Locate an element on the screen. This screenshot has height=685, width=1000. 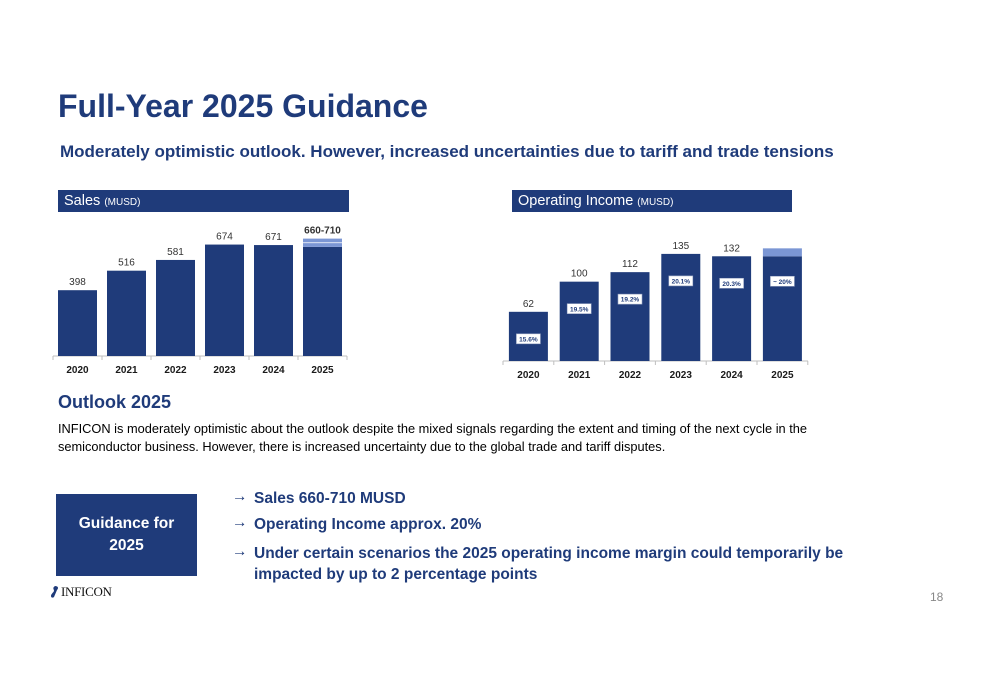
oi-category-label-2025: 2025 is located at coordinates (782, 375).